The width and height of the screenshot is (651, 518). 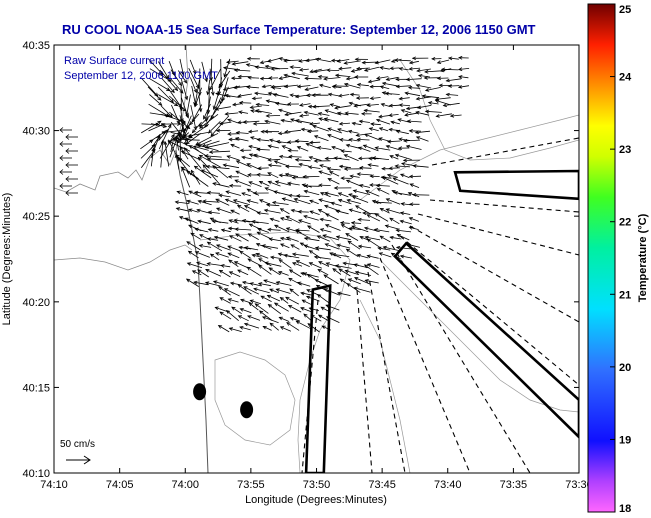 I want to click on x-tick-label: 73:30, so click(x=579, y=485).